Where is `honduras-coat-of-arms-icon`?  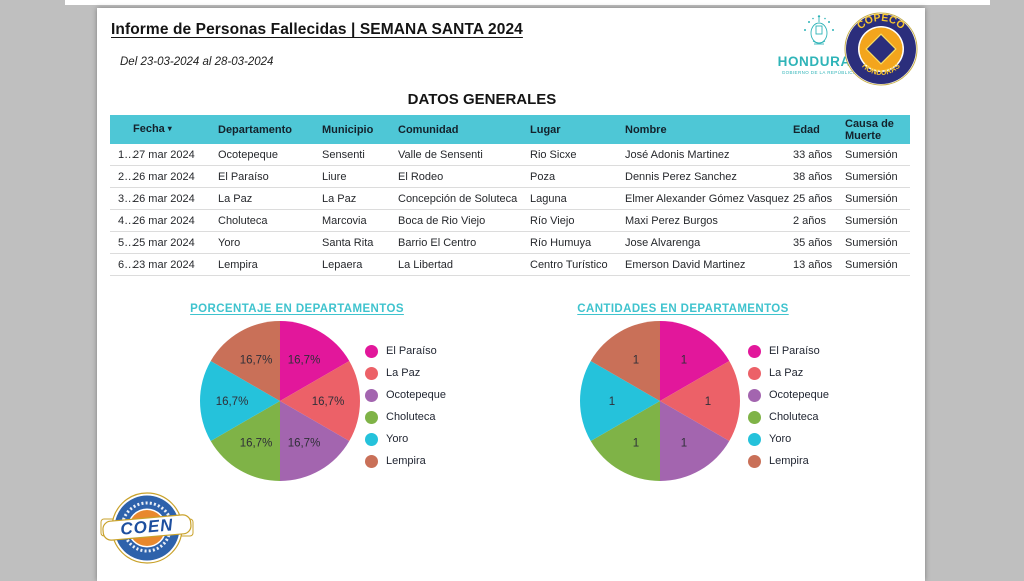 honduras-coat-of-arms-icon is located at coordinates (819, 30).